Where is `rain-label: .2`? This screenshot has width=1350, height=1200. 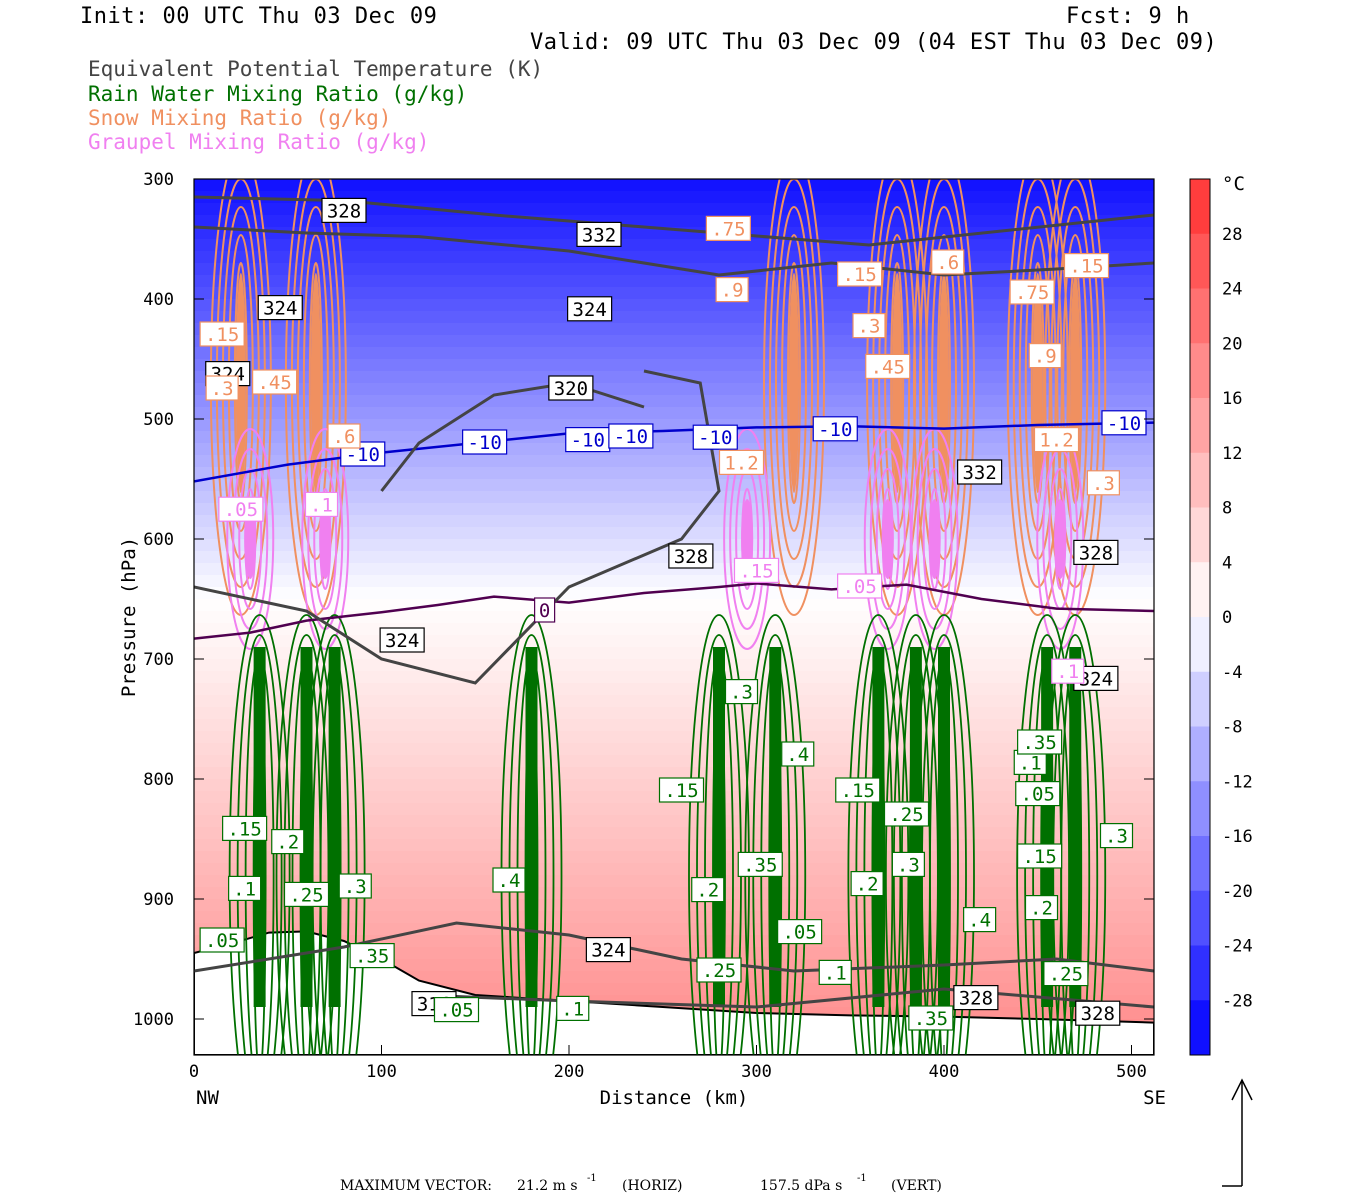
rain-label: .2 is located at coordinates (708, 889).